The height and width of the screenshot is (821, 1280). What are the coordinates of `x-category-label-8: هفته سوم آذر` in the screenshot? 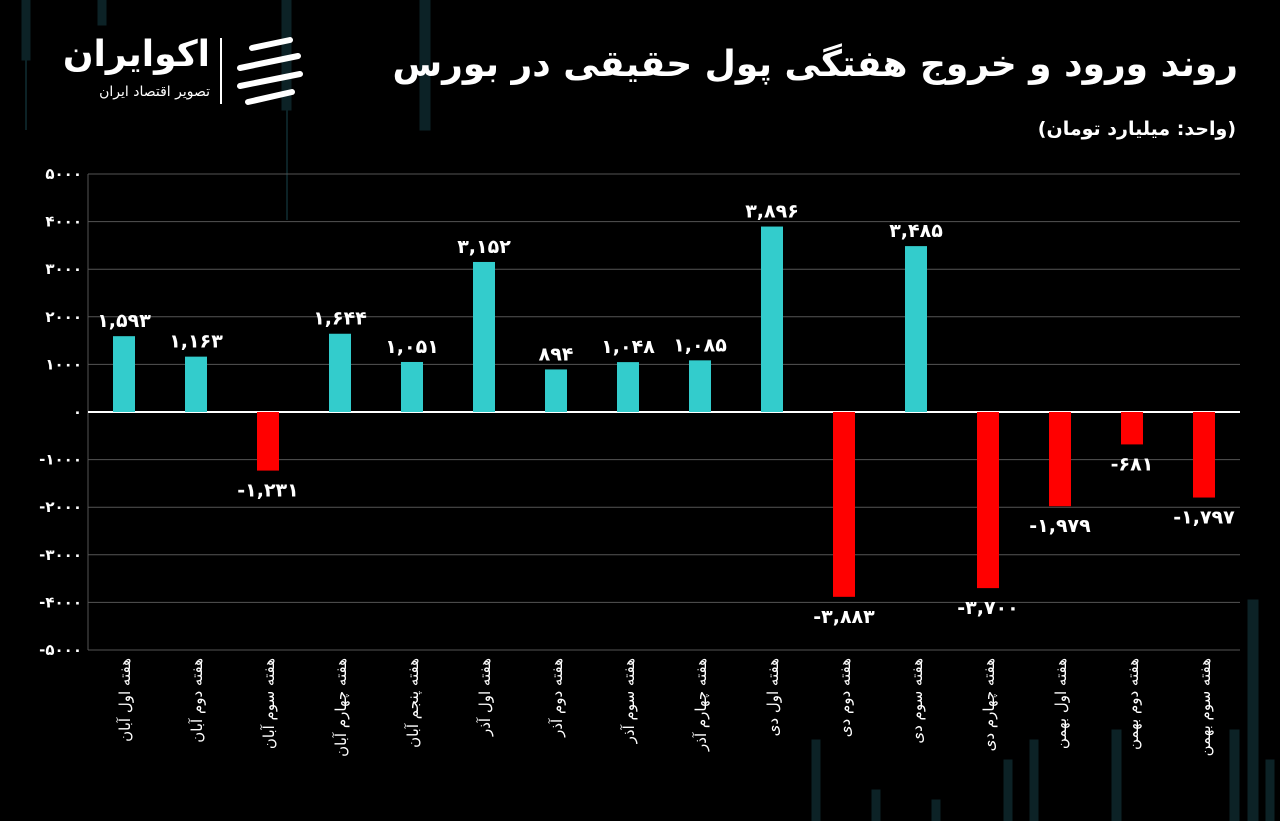 It's located at (629, 701).